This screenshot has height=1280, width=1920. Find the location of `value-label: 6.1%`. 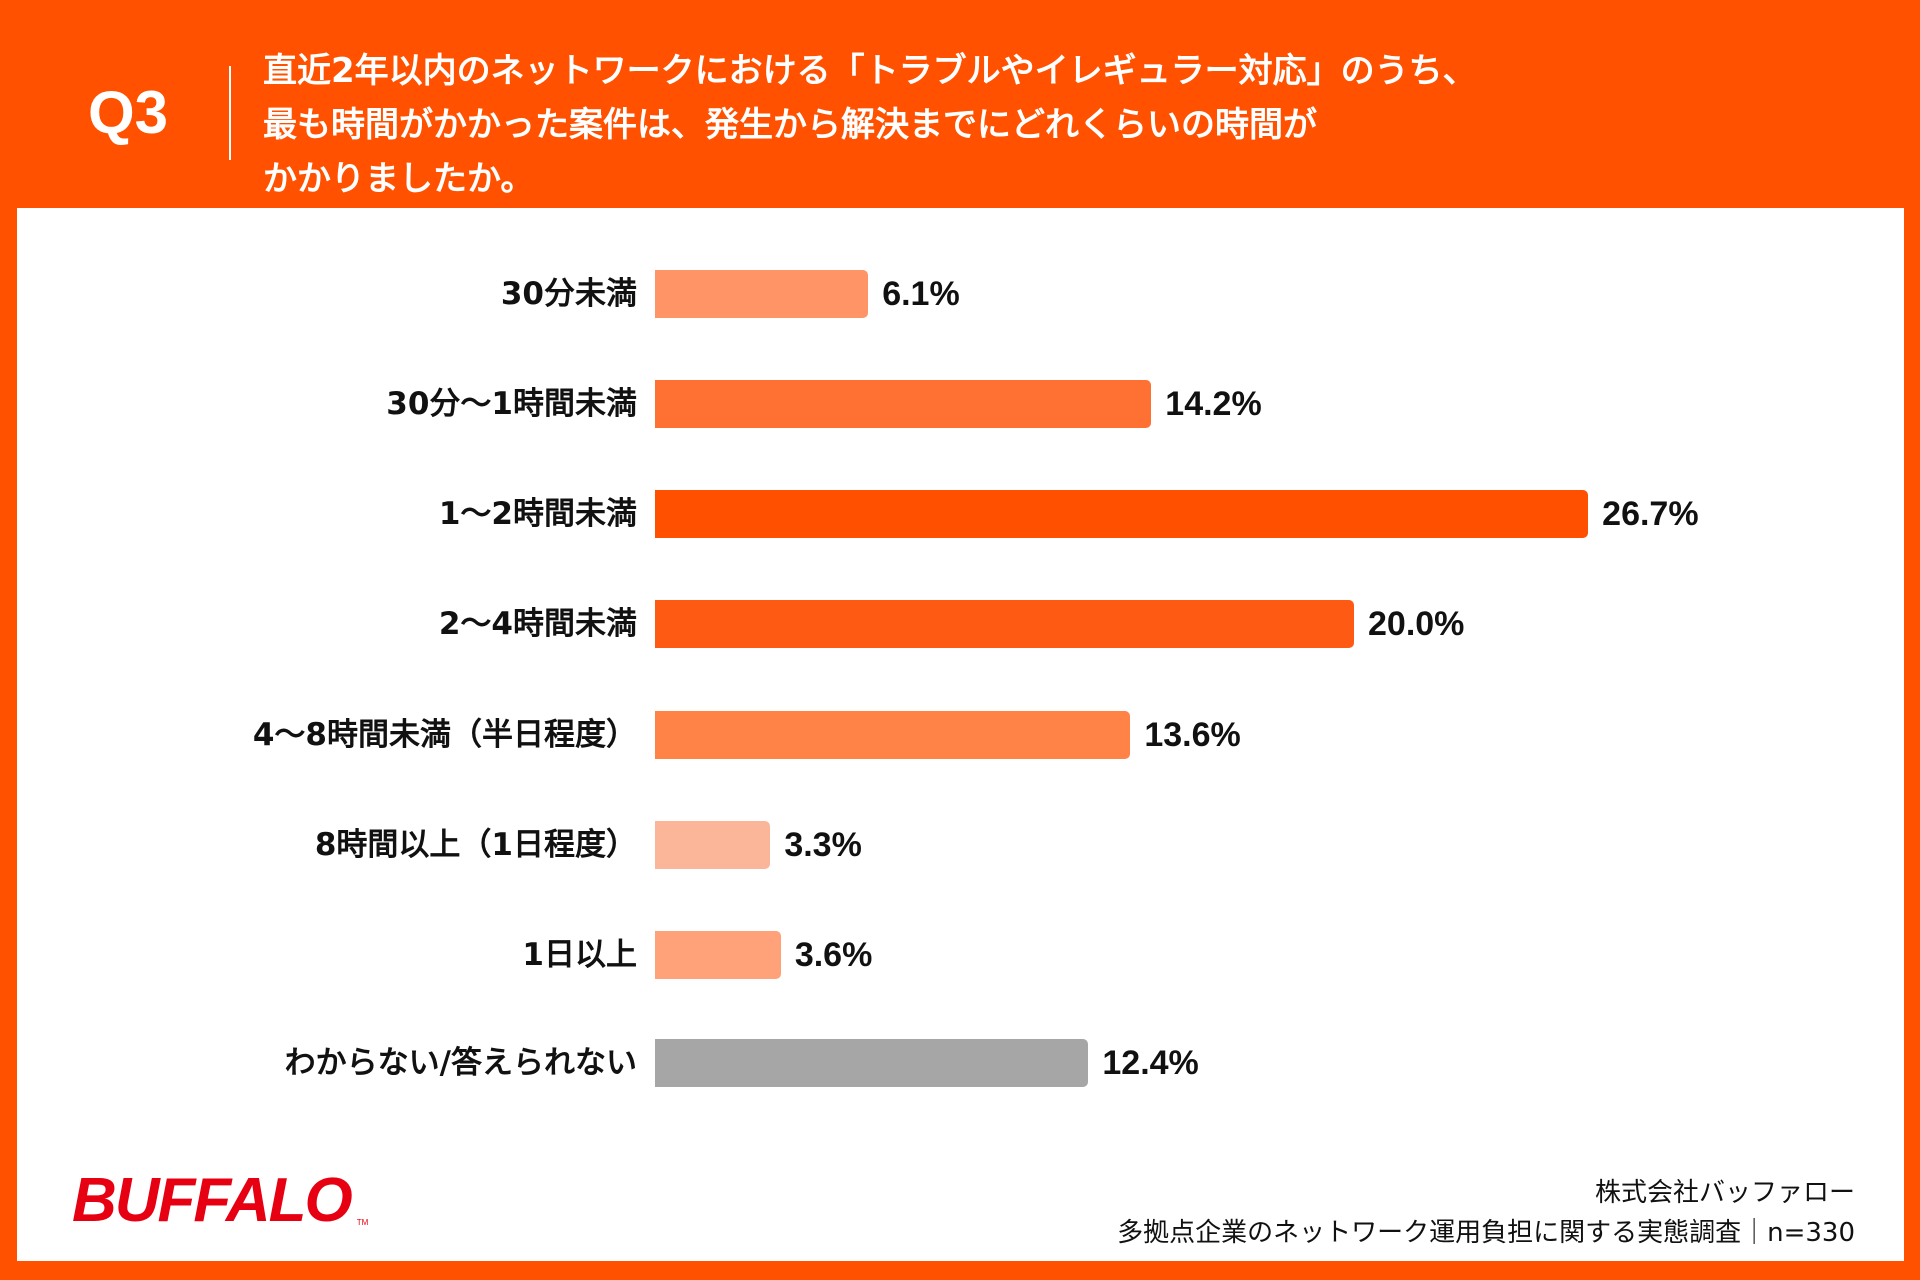

value-label: 6.1% is located at coordinates (921, 294).